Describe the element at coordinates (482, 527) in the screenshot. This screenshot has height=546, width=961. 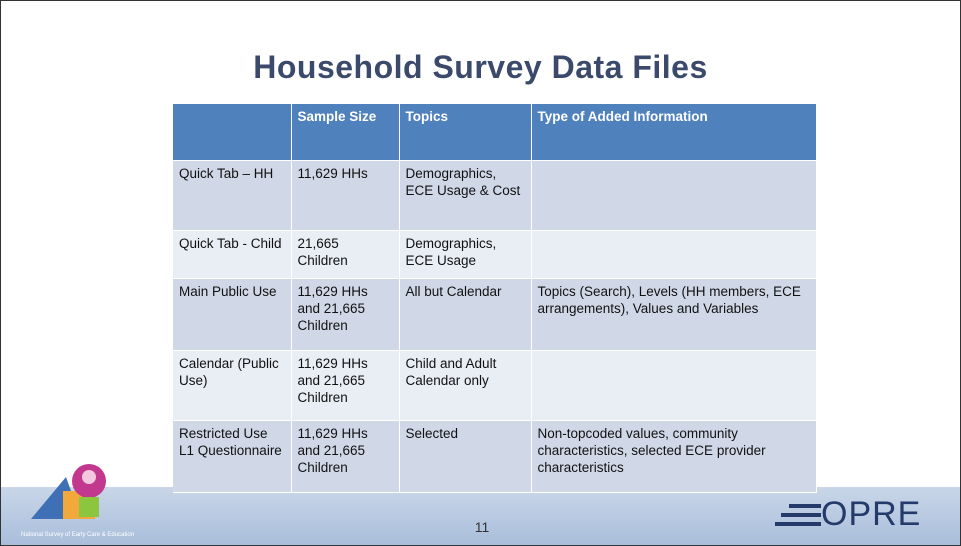
I see `page-number: 11` at that location.